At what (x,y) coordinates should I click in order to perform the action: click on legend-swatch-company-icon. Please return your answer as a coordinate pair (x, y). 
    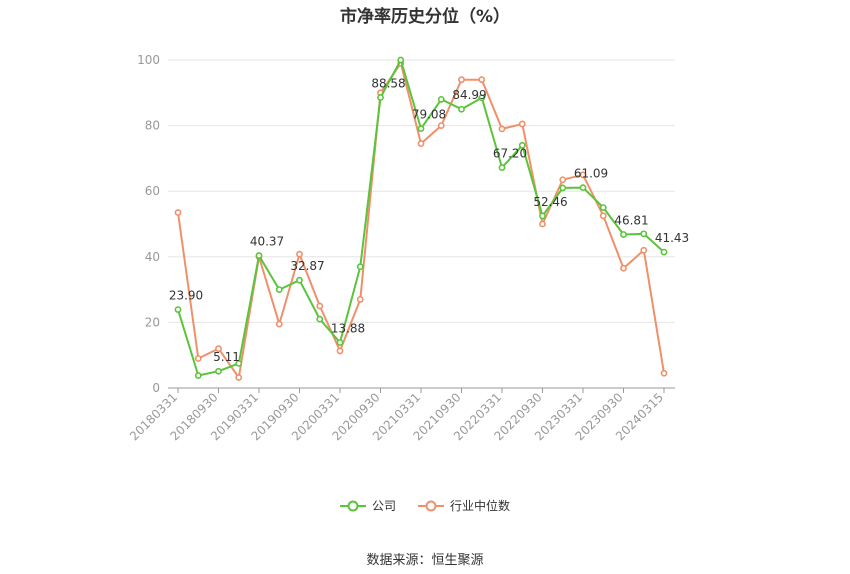
    Looking at the image, I should click on (352, 505).